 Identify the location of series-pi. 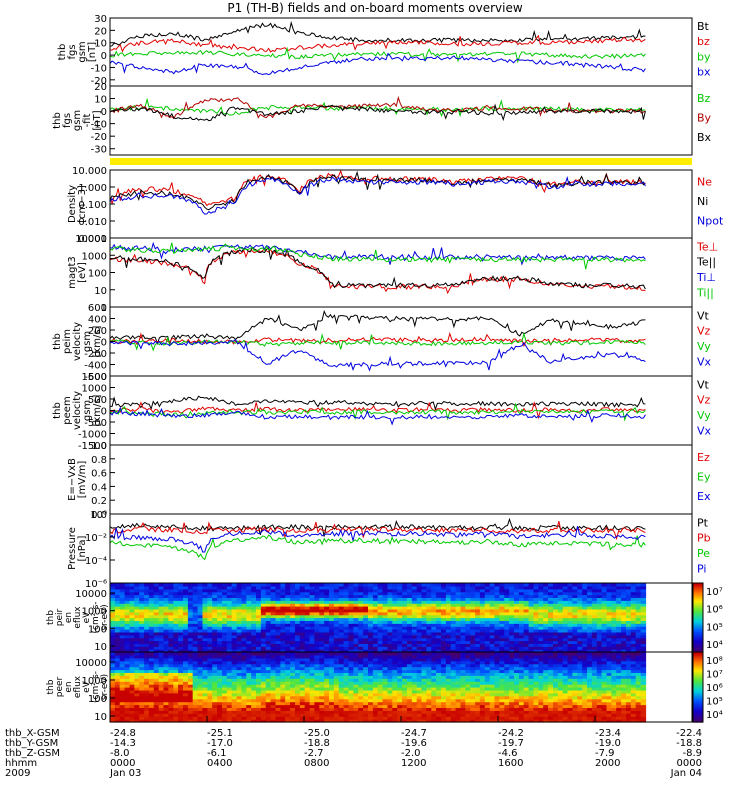
(377, 539).